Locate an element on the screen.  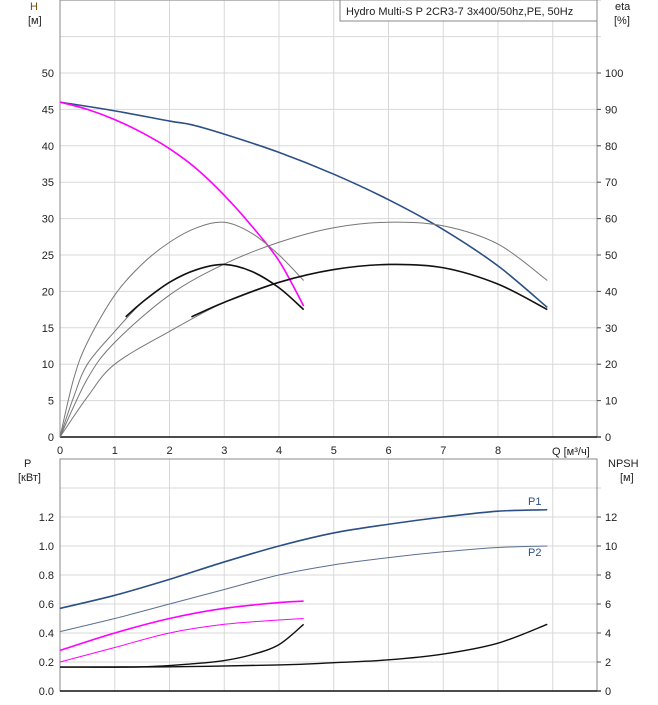
x-tick-label: 4 is located at coordinates (279, 451).